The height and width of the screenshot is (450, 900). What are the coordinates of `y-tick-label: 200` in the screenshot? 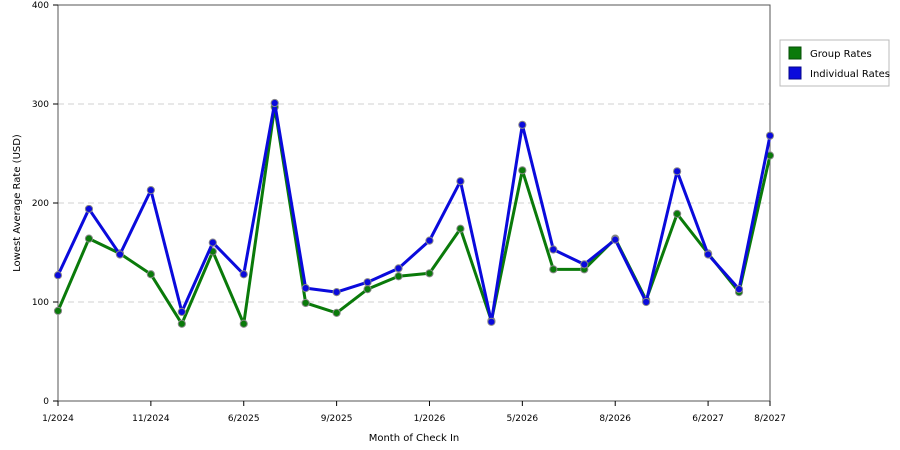 It's located at (40, 204).